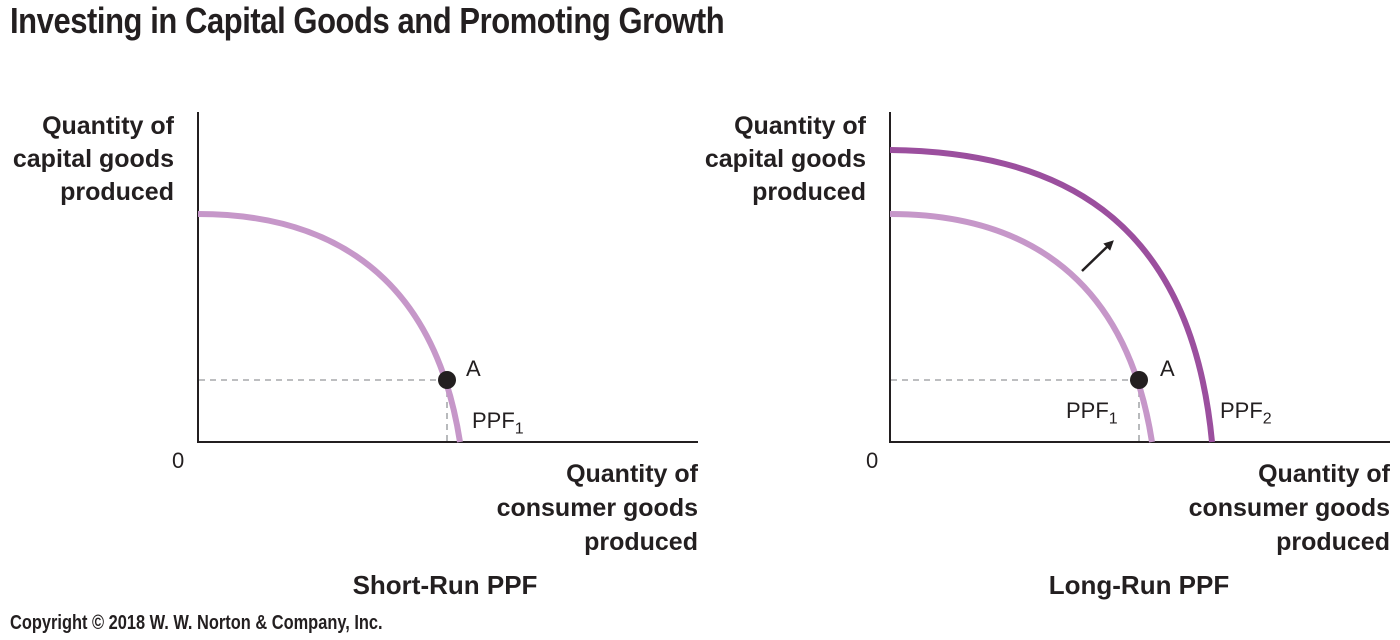 The height and width of the screenshot is (640, 1400). What do you see at coordinates (1097, 256) in the screenshot?
I see `shift-arrow` at bounding box center [1097, 256].